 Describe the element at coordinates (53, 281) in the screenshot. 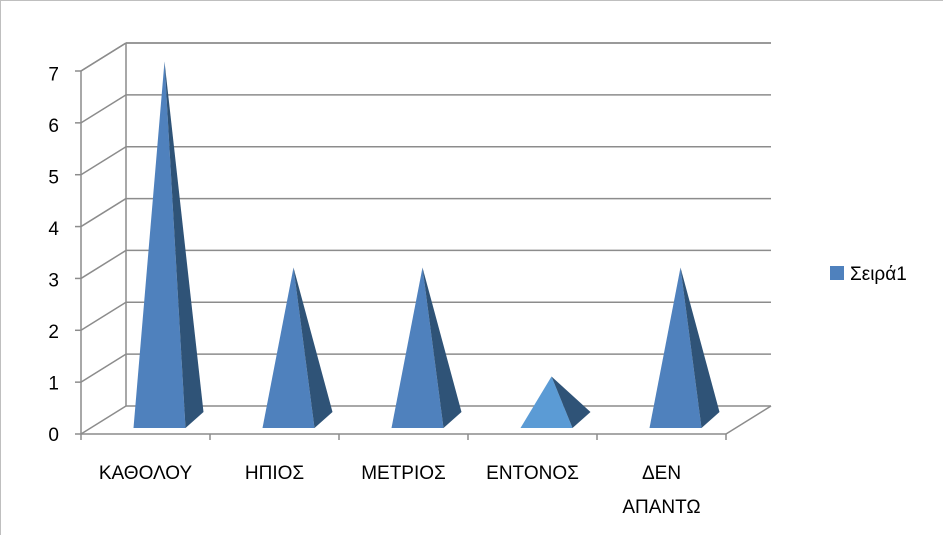

I see `y-tick-label: 3` at that location.